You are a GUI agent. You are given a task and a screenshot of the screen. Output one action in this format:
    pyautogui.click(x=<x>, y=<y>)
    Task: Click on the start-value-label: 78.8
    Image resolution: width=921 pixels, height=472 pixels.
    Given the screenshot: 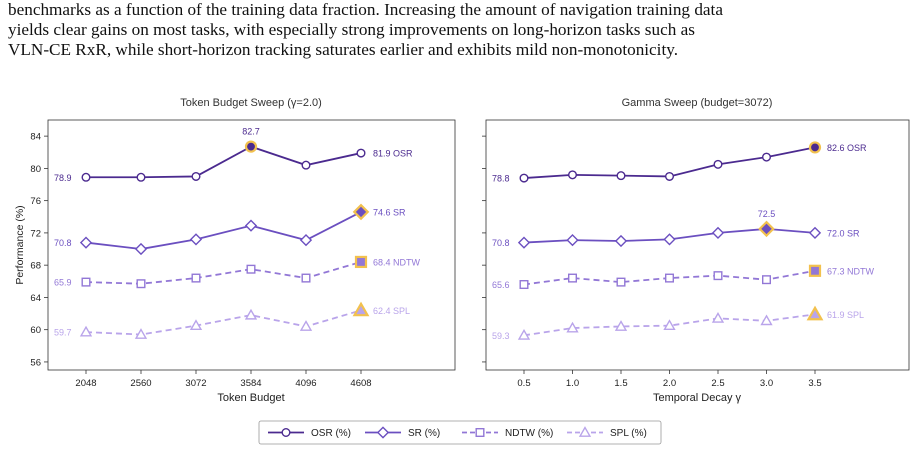 What is the action you would take?
    pyautogui.click(x=501, y=179)
    